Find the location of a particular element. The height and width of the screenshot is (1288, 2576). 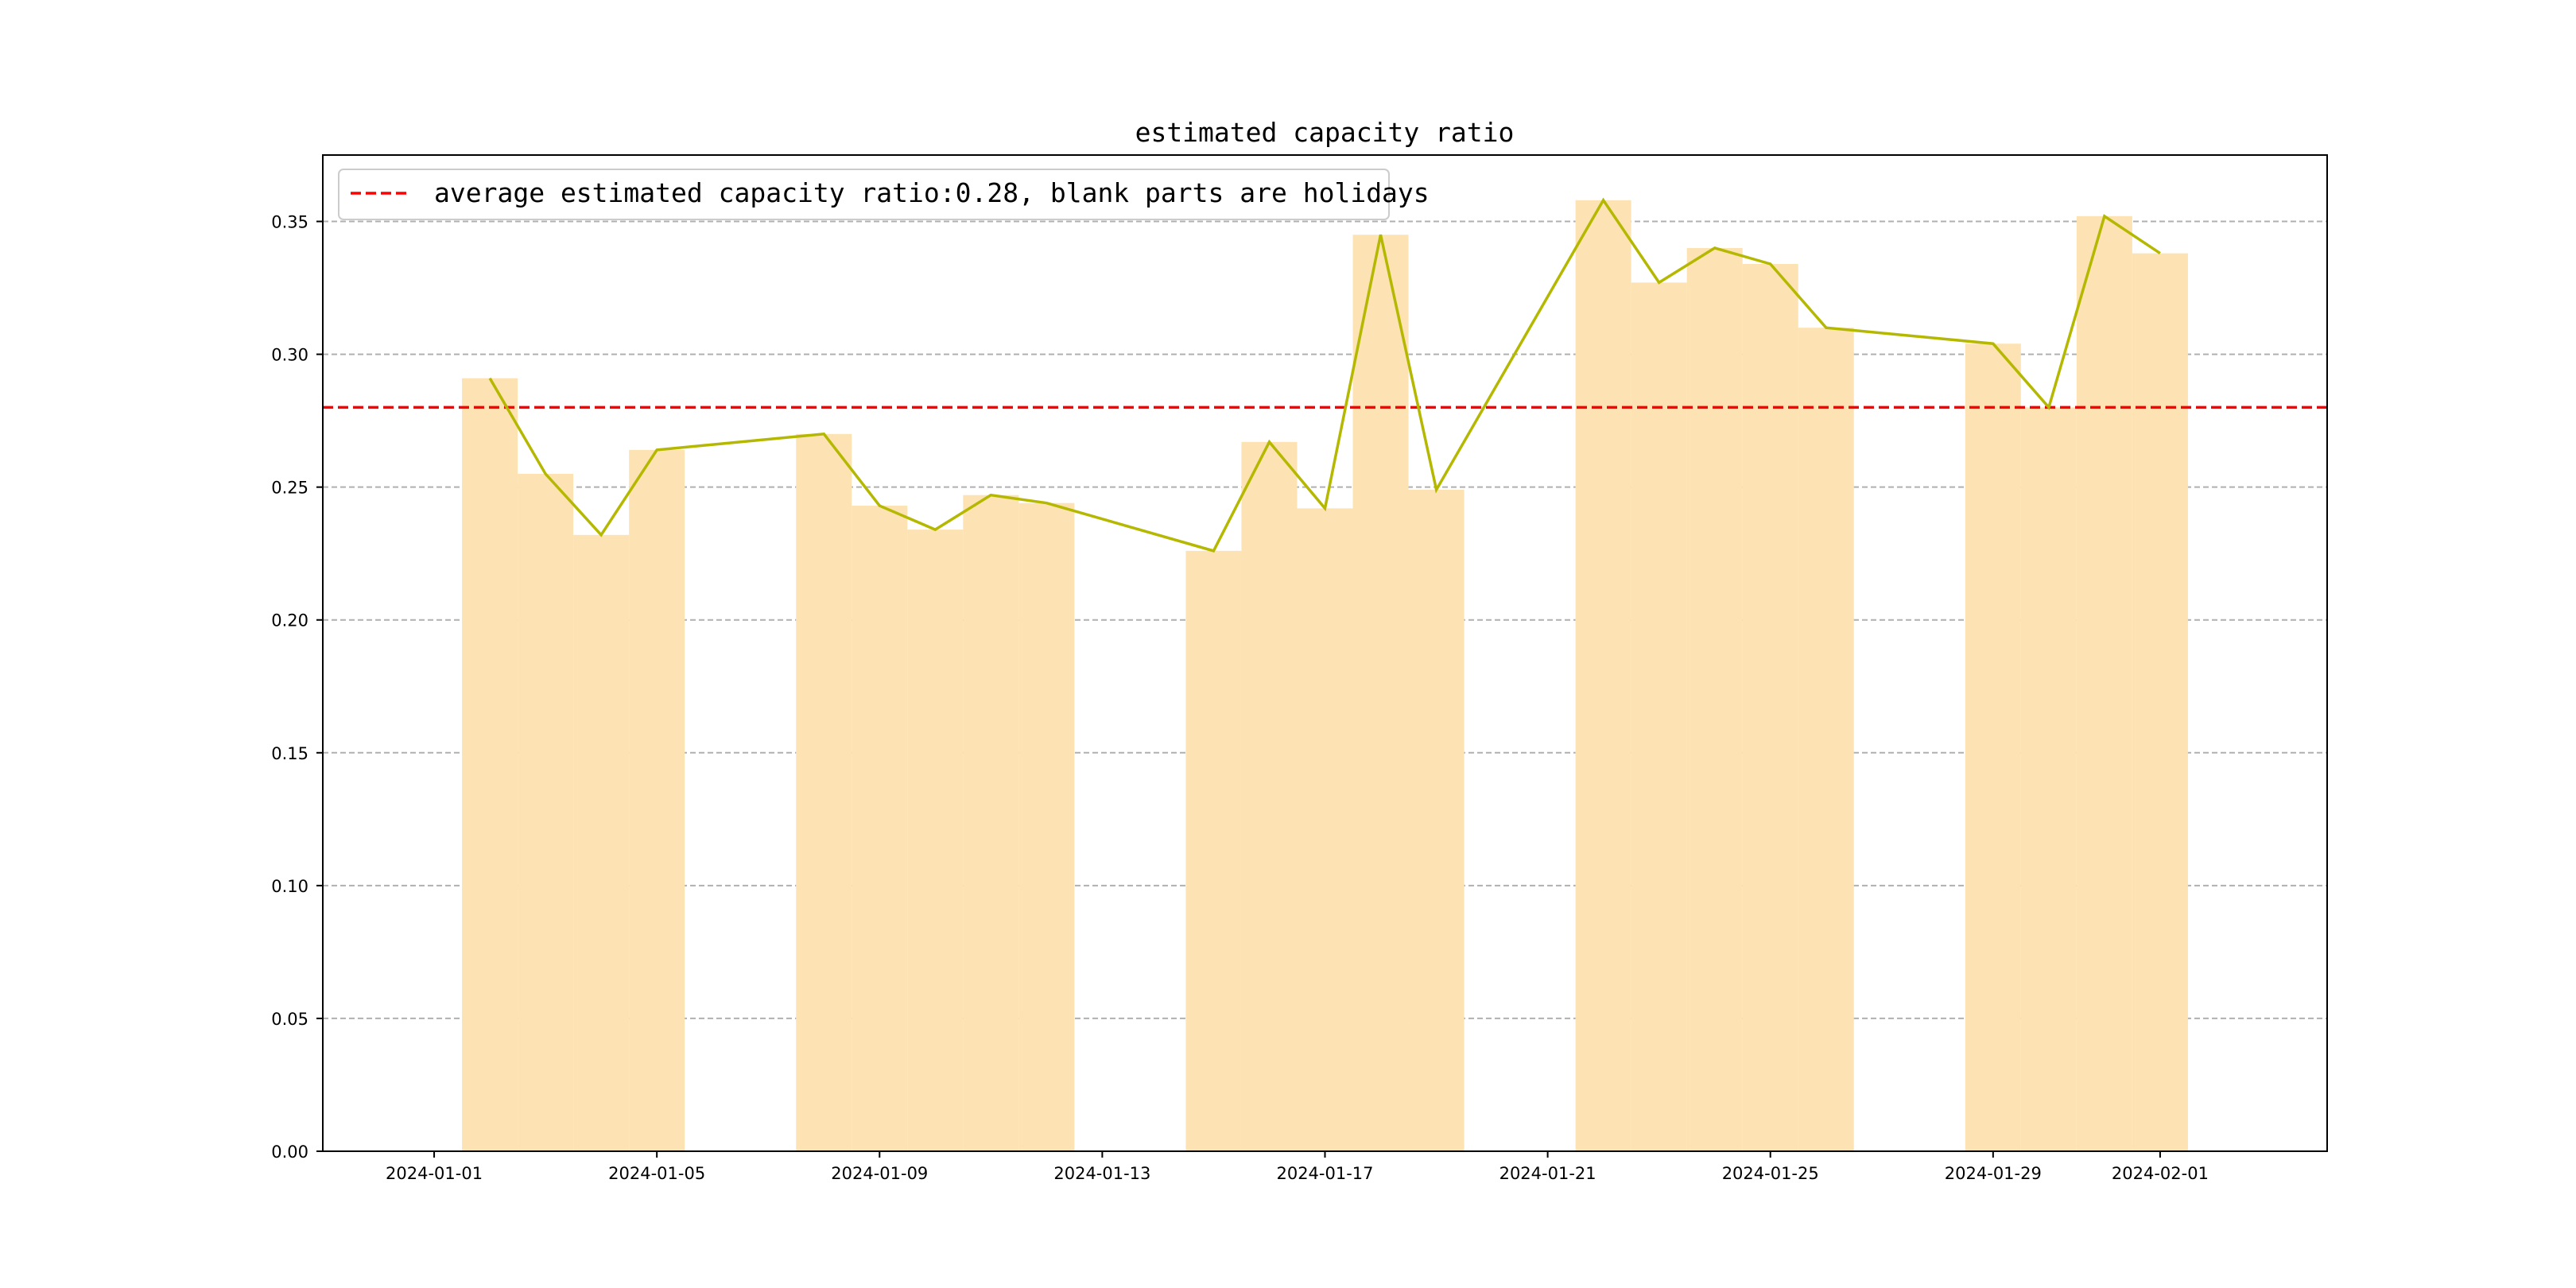

x-tick-label: 2024-01-01 is located at coordinates (435, 1173).